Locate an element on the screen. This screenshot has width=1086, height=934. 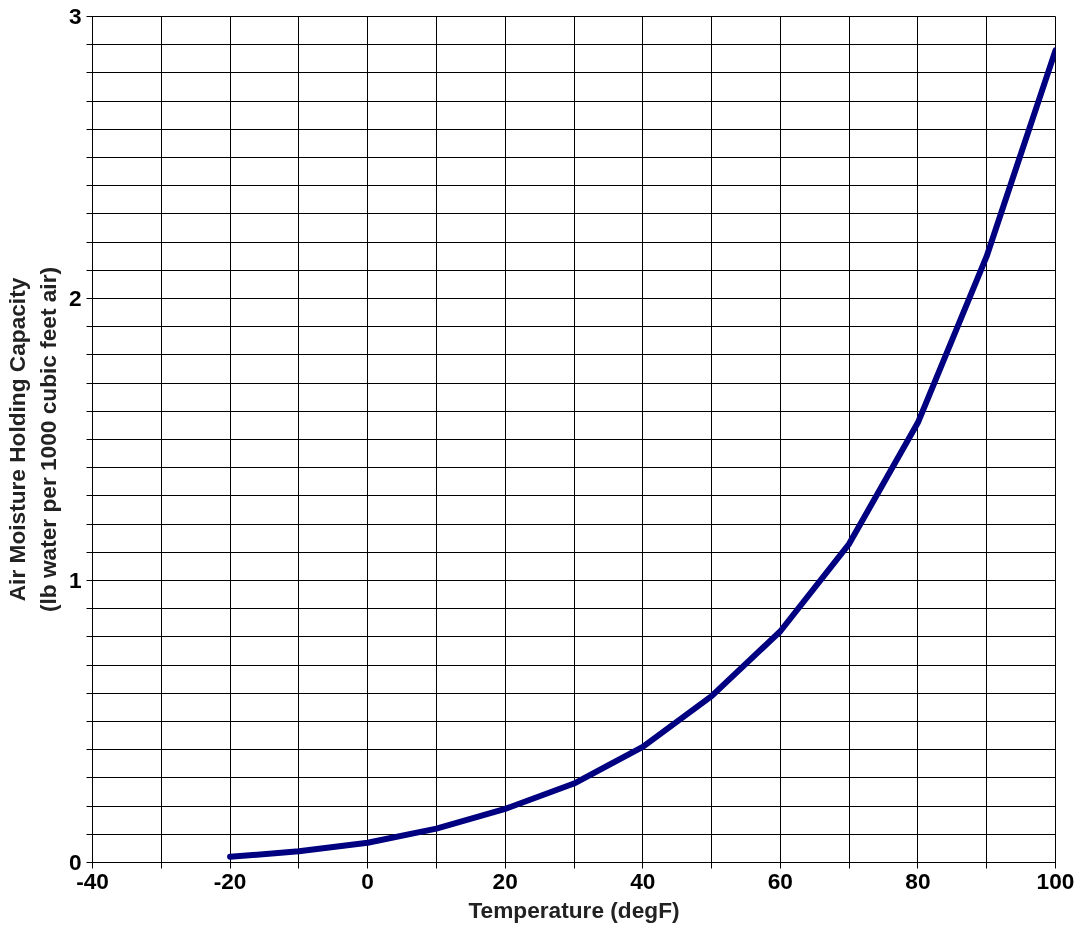
x-tick-label: 20 is located at coordinates (505, 880).